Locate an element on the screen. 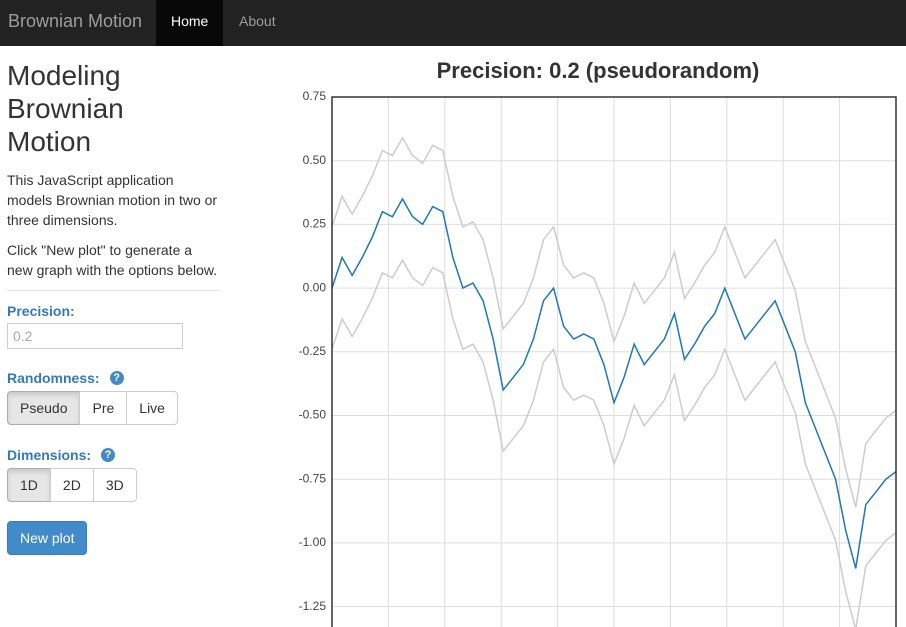  nav-home: Home is located at coordinates (190, 23).